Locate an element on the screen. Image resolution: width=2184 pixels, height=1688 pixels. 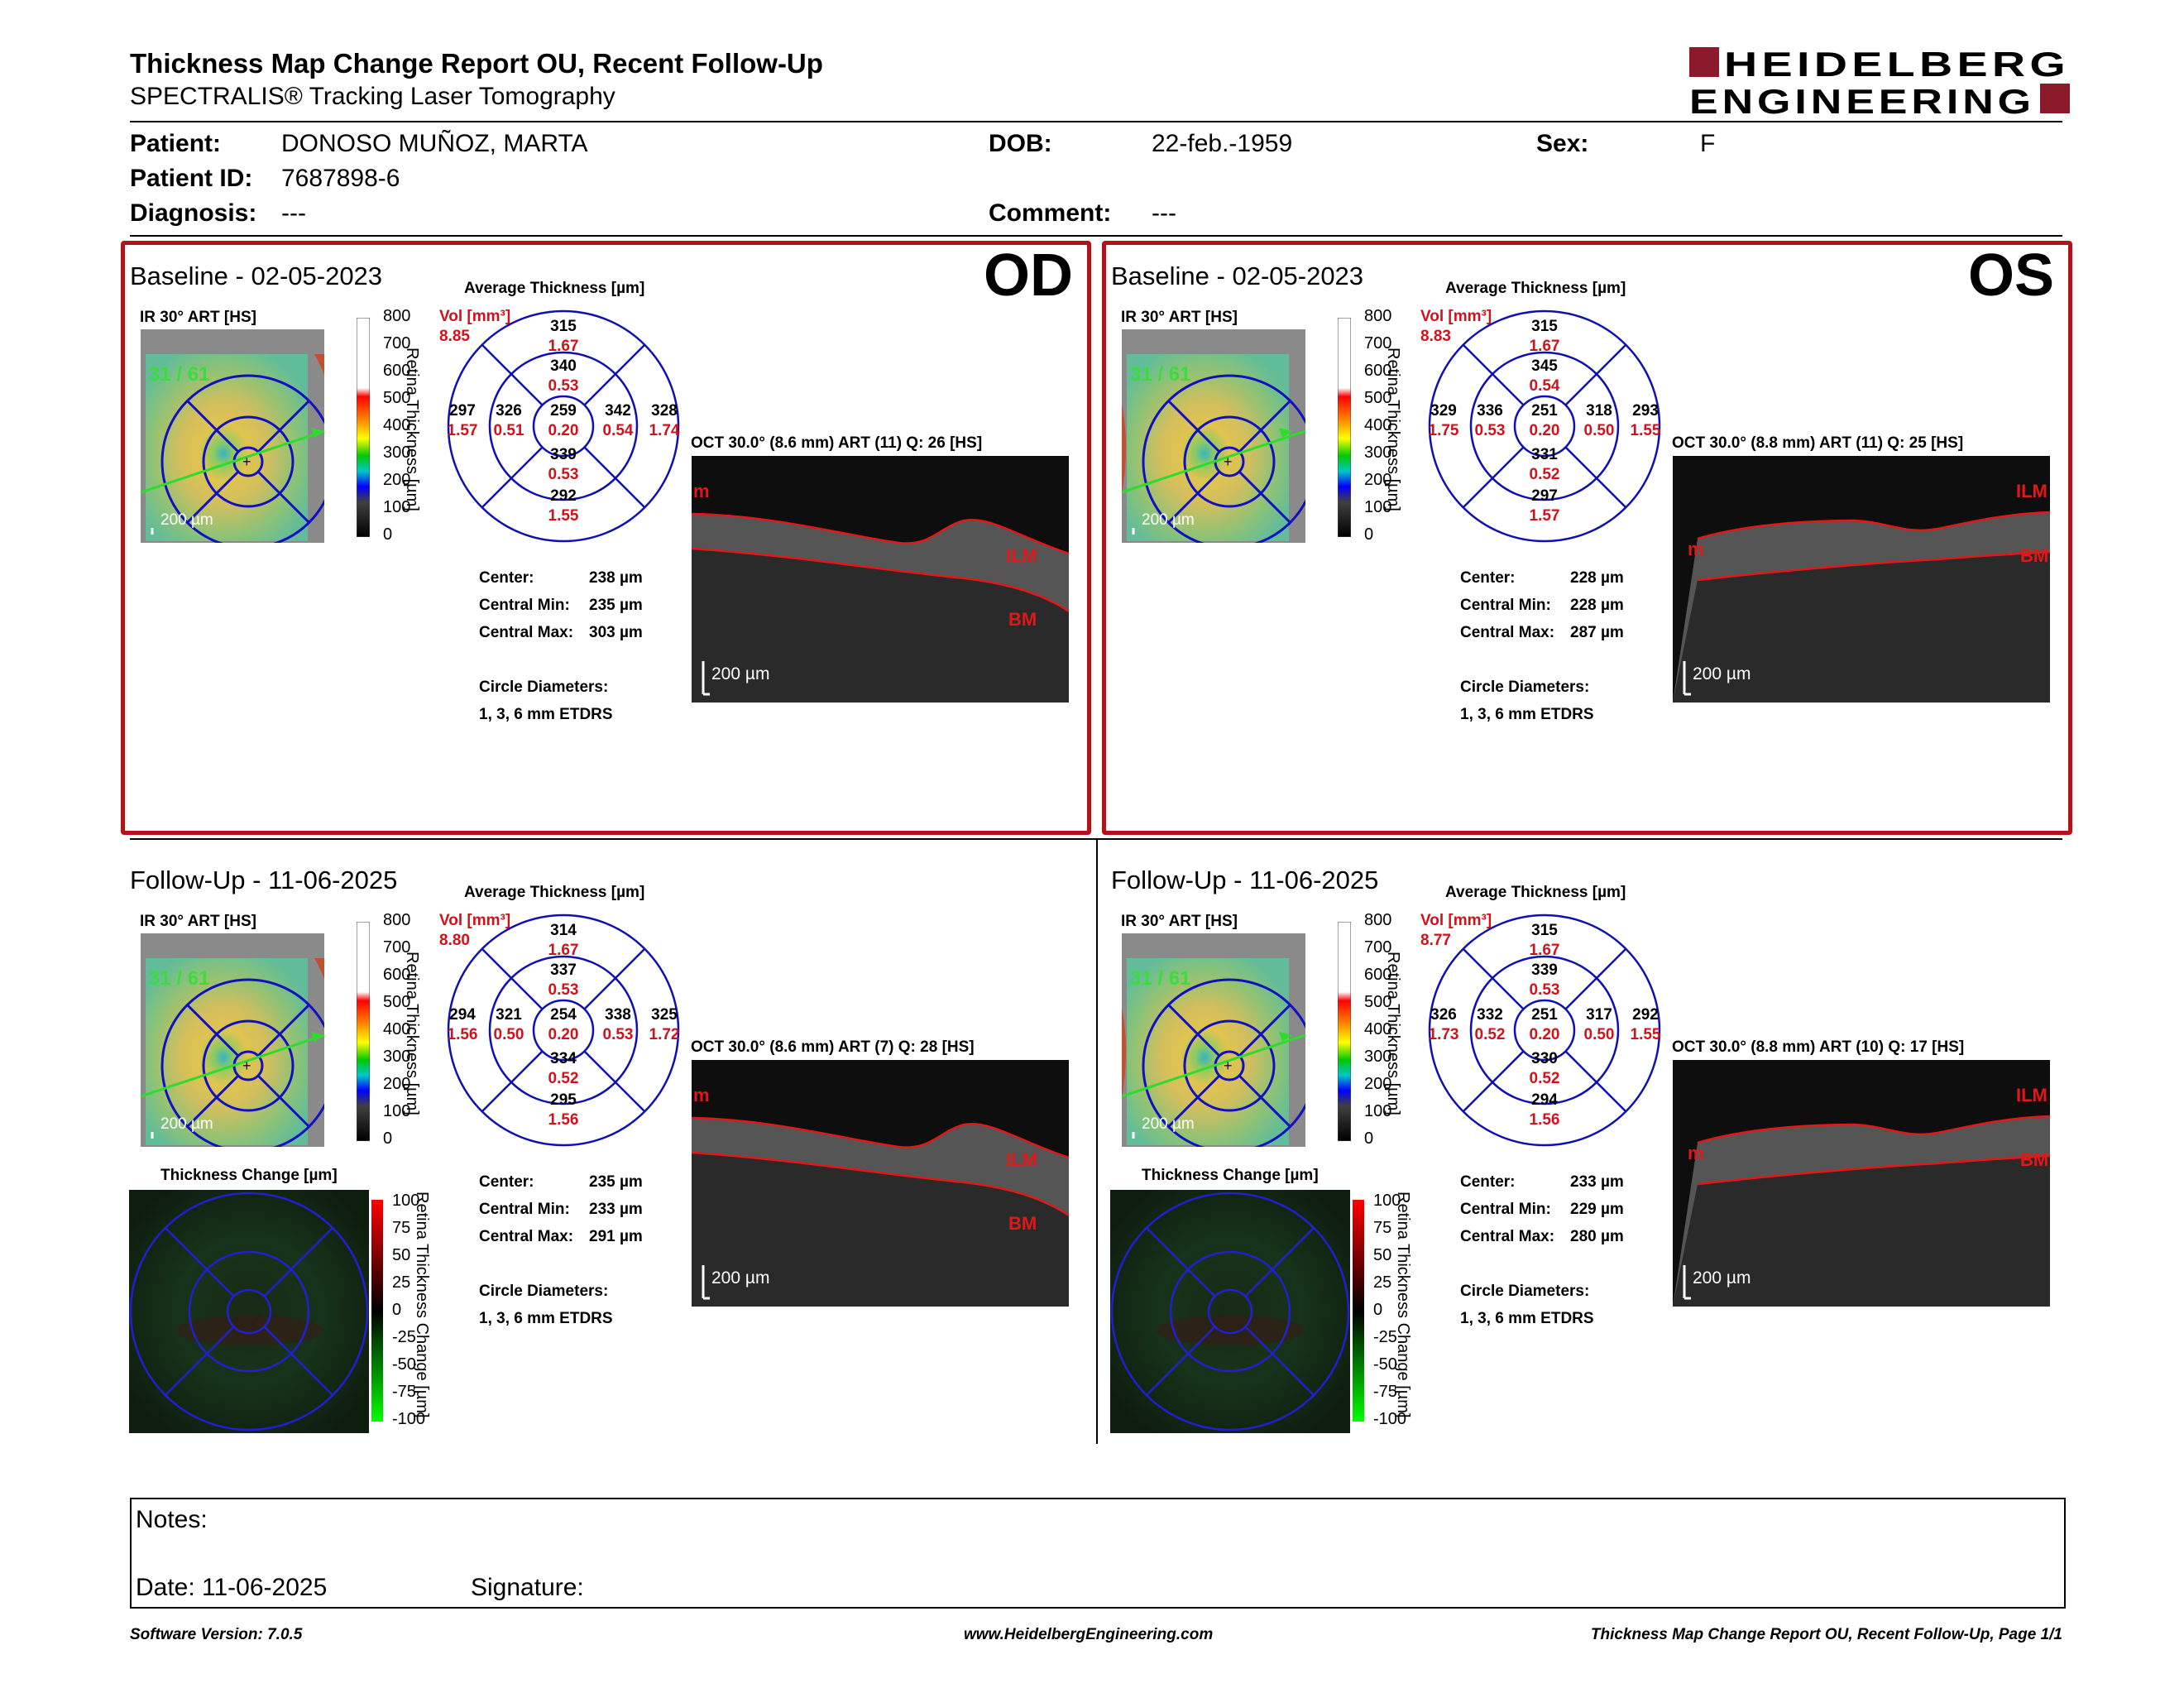
dob-value: 22-feb.-1959 is located at coordinates (1222, 143).